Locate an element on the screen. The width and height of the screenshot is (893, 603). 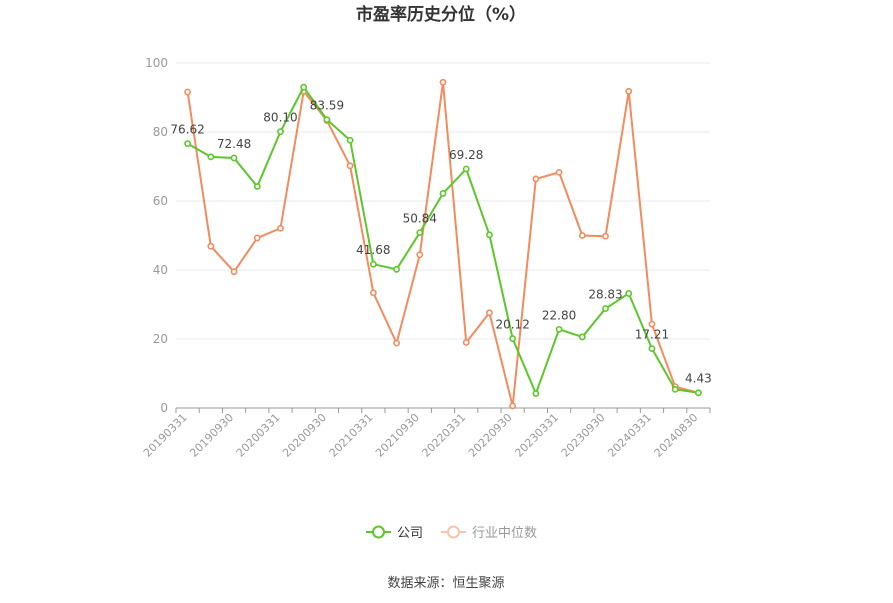
data-label: 76.62 is located at coordinates (187, 130).